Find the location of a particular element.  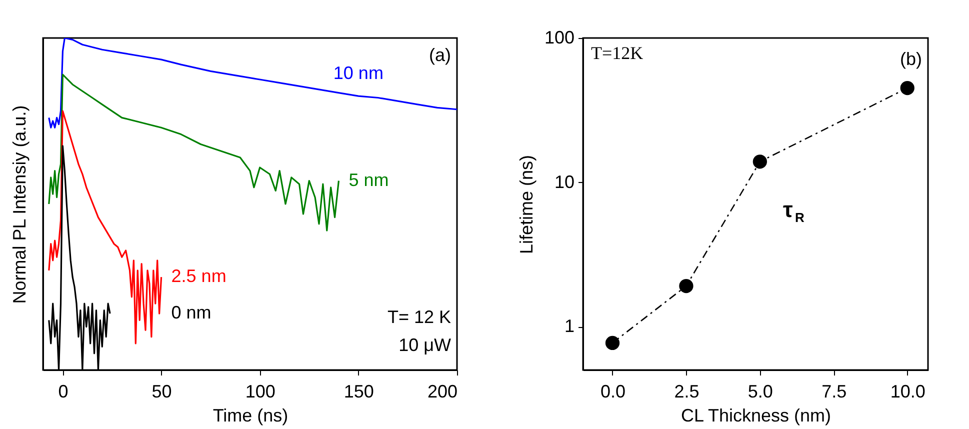

x-tick-label: 7.5 is located at coordinates (834, 392).